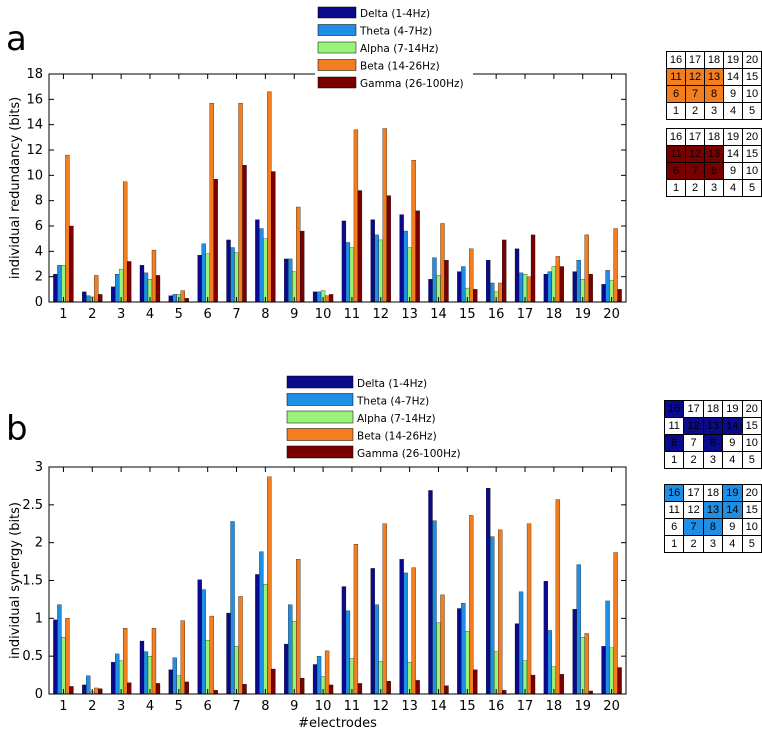 Image resolution: width=762 pixels, height=735 pixels. Describe the element at coordinates (17, 429) in the screenshot. I see `panel-label-b: b` at that location.